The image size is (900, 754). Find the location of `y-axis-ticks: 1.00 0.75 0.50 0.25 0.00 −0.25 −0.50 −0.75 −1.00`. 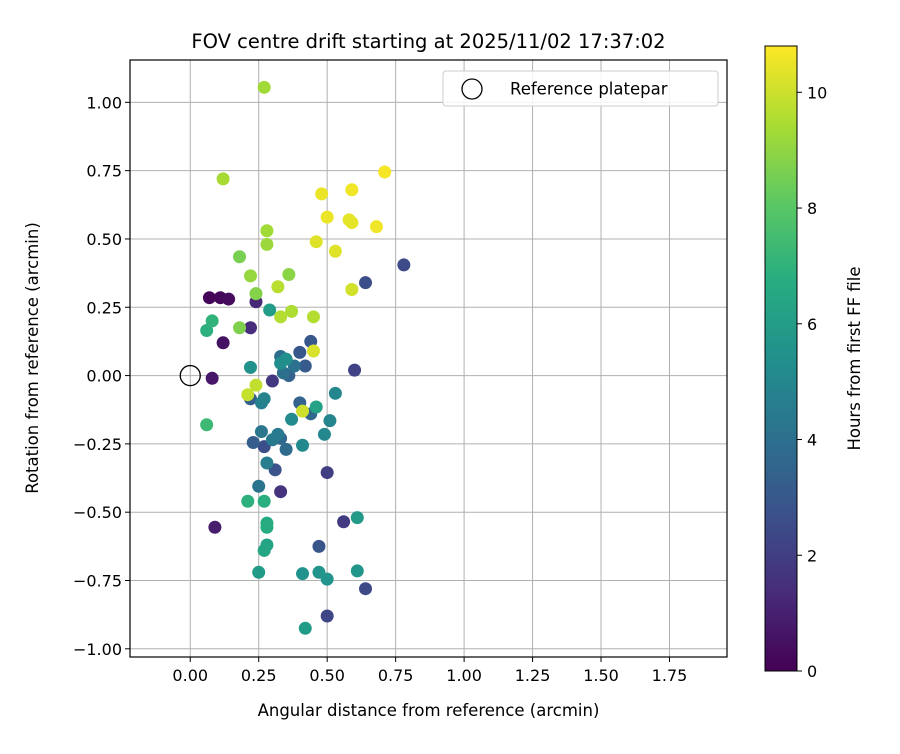

y-axis-ticks: 1.00 0.75 0.50 0.25 0.00 −0.25 −0.50 −0.75 −1.00 is located at coordinates (101, 376).